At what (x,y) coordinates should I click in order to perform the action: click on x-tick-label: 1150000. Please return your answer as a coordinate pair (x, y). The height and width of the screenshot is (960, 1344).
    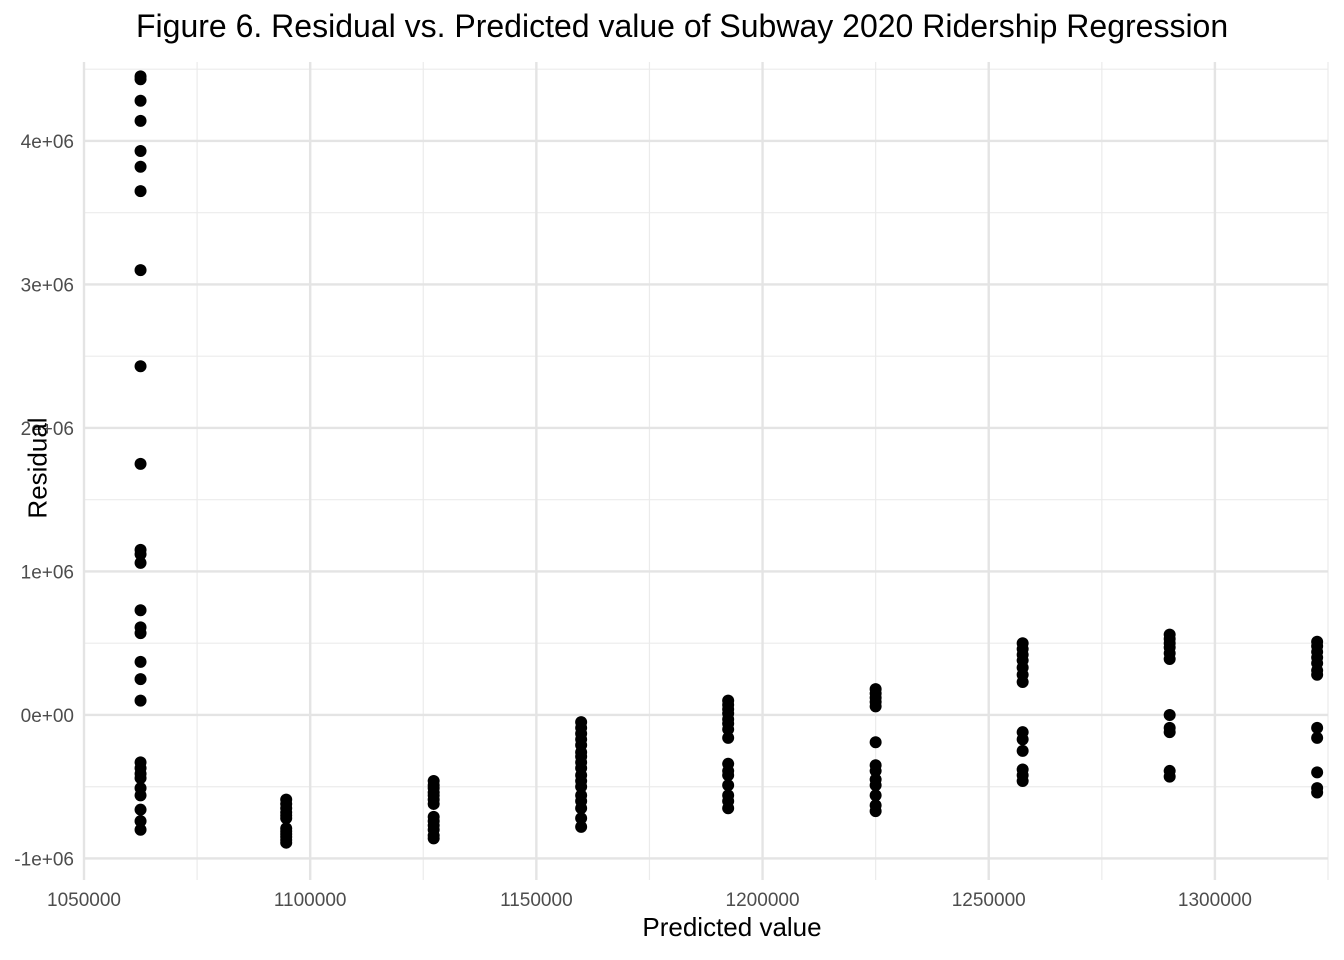
    Looking at the image, I should click on (536, 900).